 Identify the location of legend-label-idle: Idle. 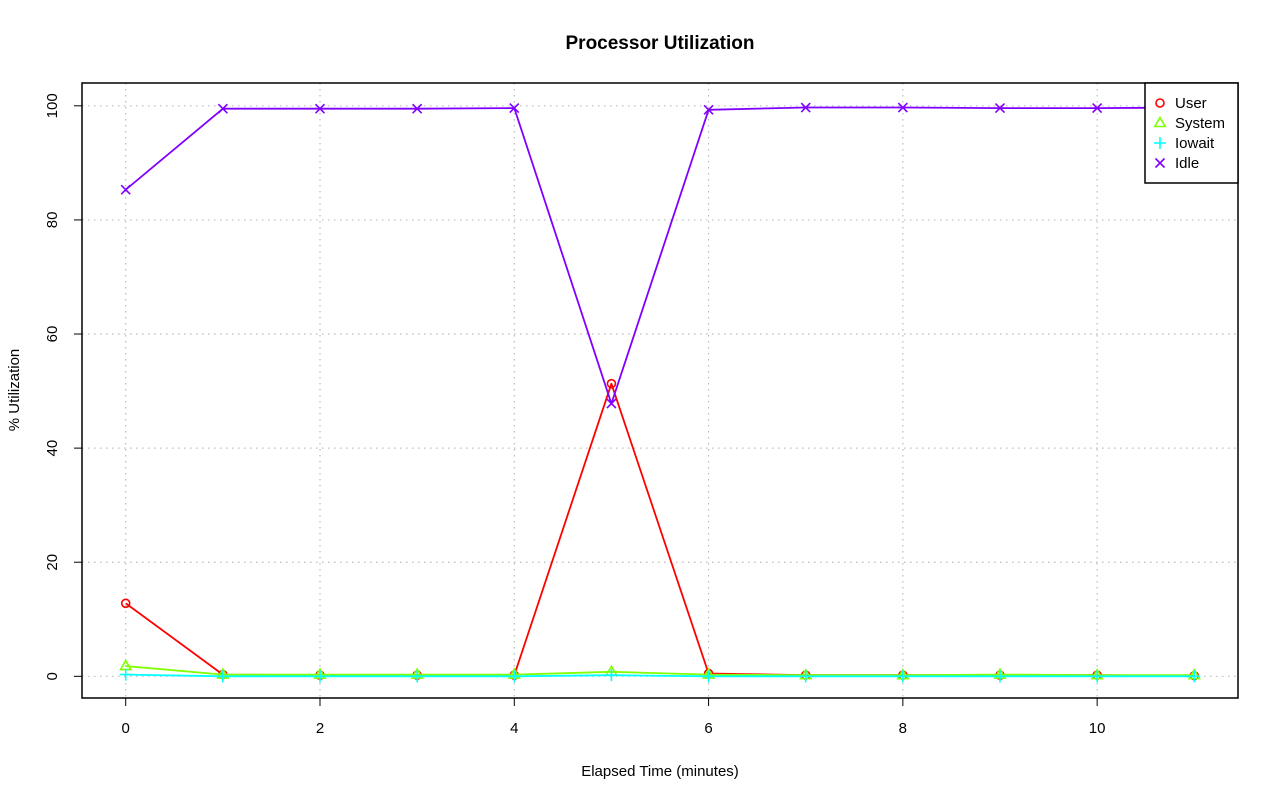
(1187, 163).